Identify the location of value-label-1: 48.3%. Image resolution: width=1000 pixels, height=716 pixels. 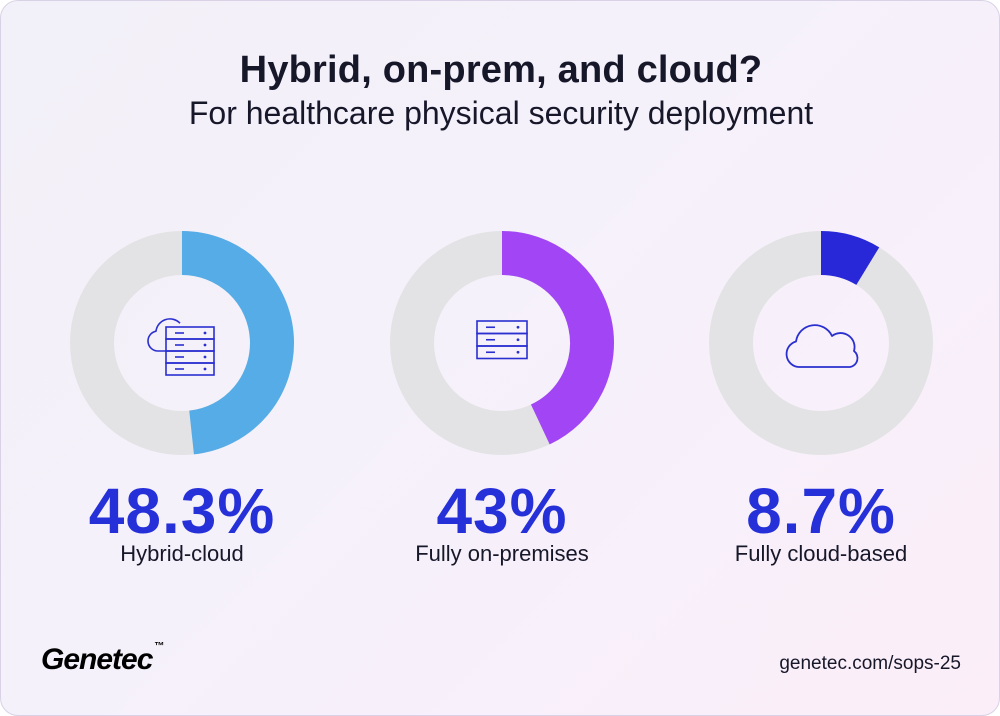
(182, 511).